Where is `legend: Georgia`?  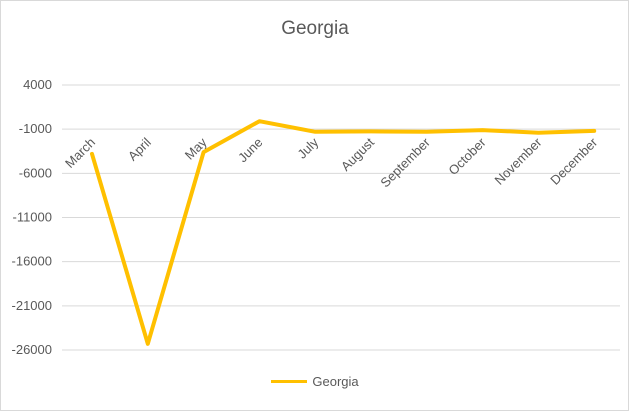
legend: Georgia is located at coordinates (315, 381).